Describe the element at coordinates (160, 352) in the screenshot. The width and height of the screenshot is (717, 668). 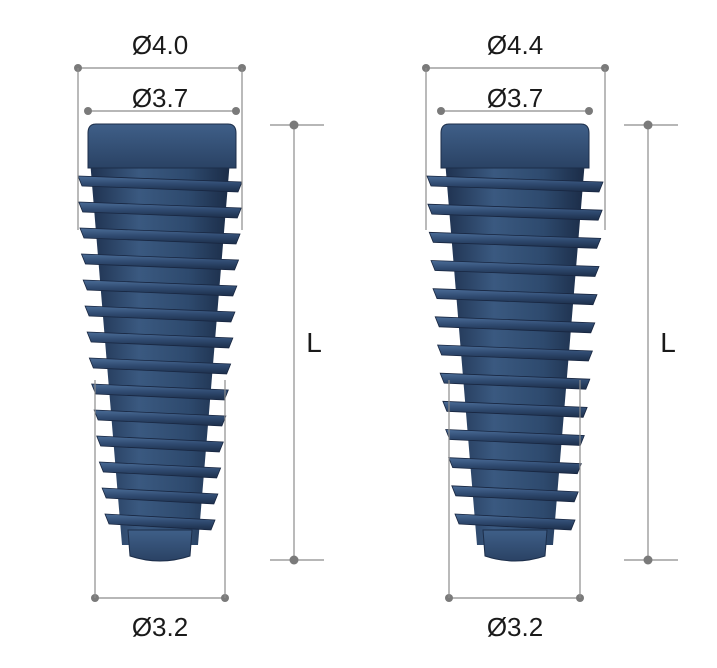
I see `implant-core` at that location.